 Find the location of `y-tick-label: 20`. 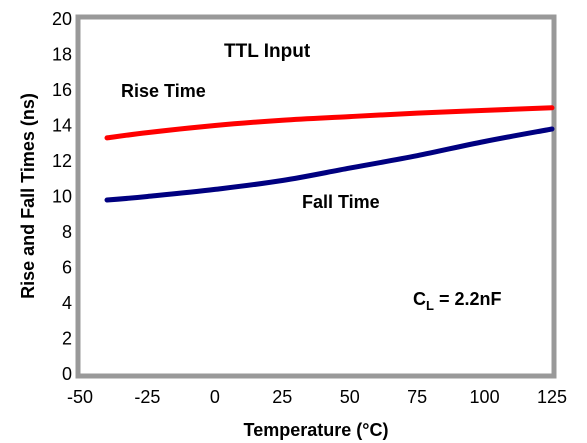

y-tick-label: 20 is located at coordinates (62, 19).